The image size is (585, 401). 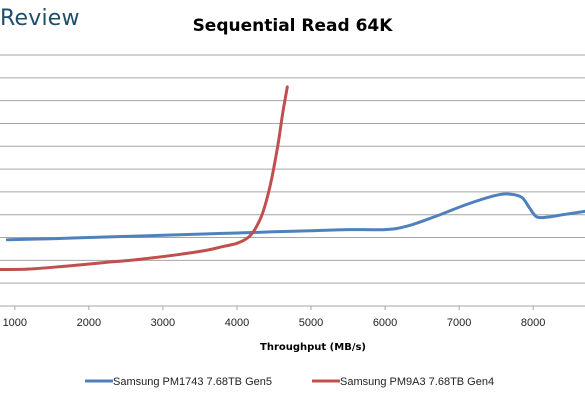 I want to click on x-tick-label: 4000, so click(x=237, y=323).